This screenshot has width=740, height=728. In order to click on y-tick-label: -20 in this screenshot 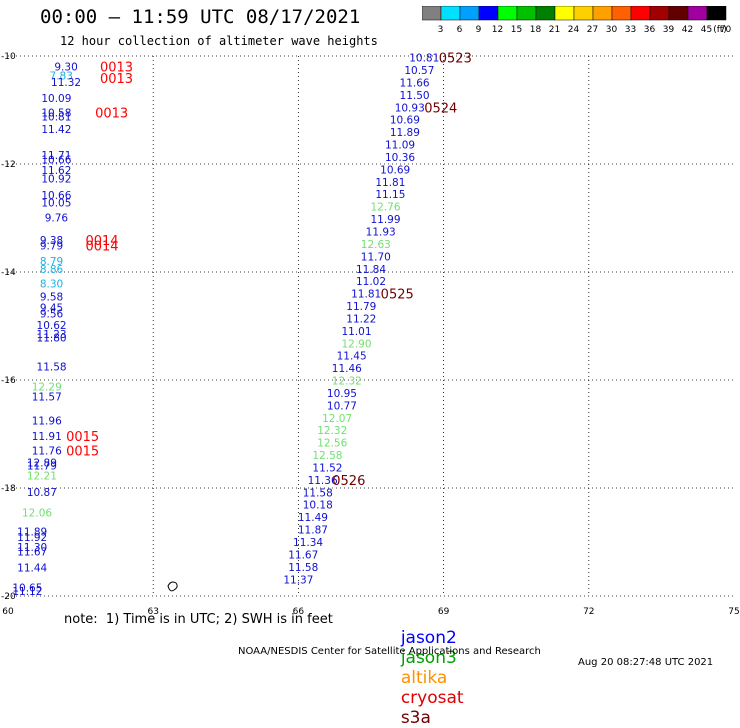, I will do `click(8, 597)`.